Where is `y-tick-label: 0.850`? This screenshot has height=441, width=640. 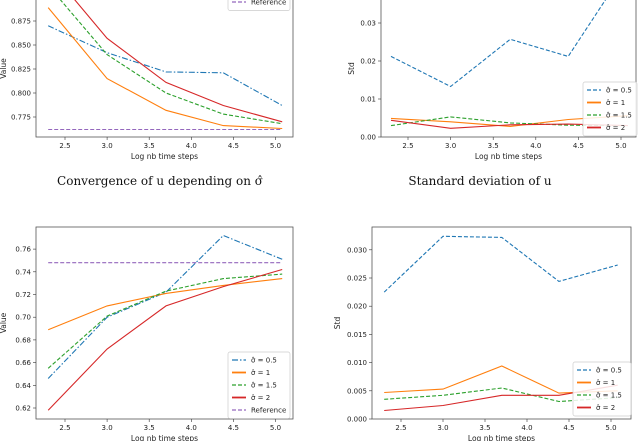
y-tick-label: 0.850 is located at coordinates (21, 46).